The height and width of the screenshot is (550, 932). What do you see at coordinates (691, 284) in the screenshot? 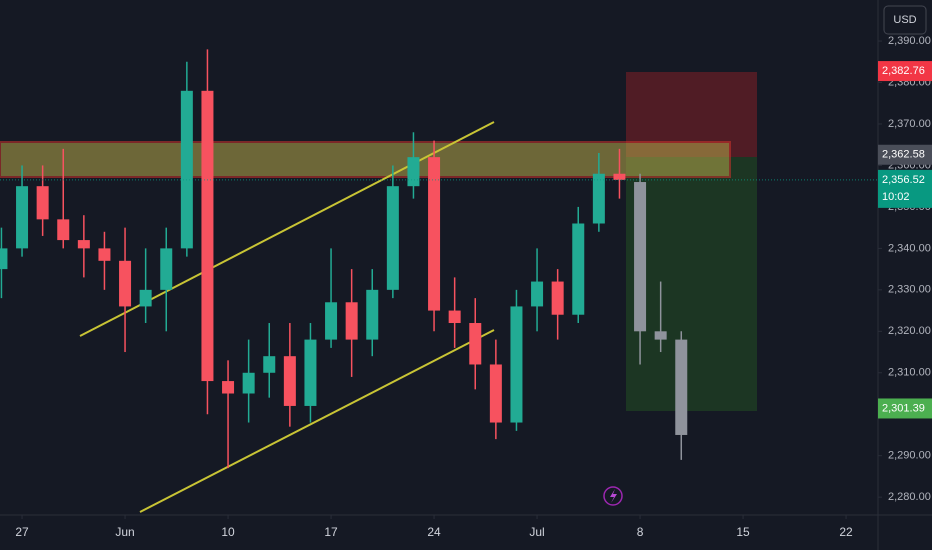
I see `target-zone` at bounding box center [691, 284].